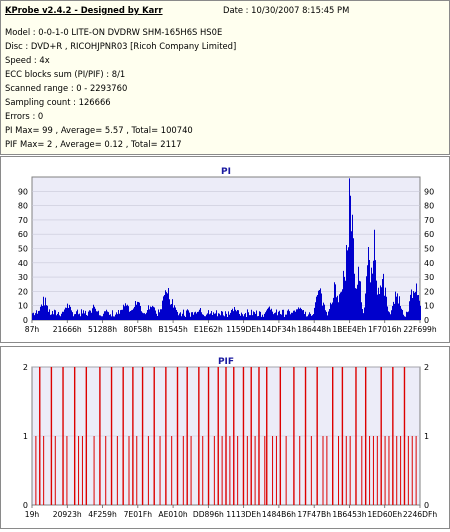 The image size is (450, 532). Describe the element at coordinates (226, 362) in the screenshot. I see `pif-chart-title: PIF` at that location.